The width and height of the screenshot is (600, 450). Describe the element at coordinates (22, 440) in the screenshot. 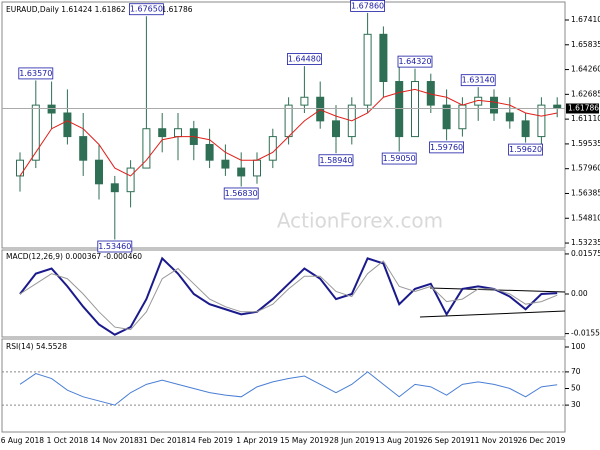

I see `x-tick-label: 16 Aug 2018` at that location.